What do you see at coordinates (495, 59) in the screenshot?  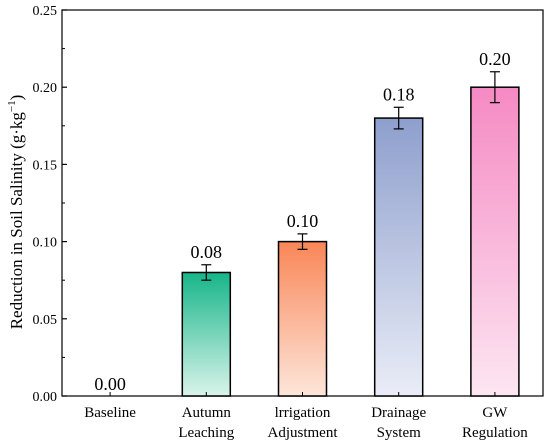 I see `data-label: 0.20` at bounding box center [495, 59].